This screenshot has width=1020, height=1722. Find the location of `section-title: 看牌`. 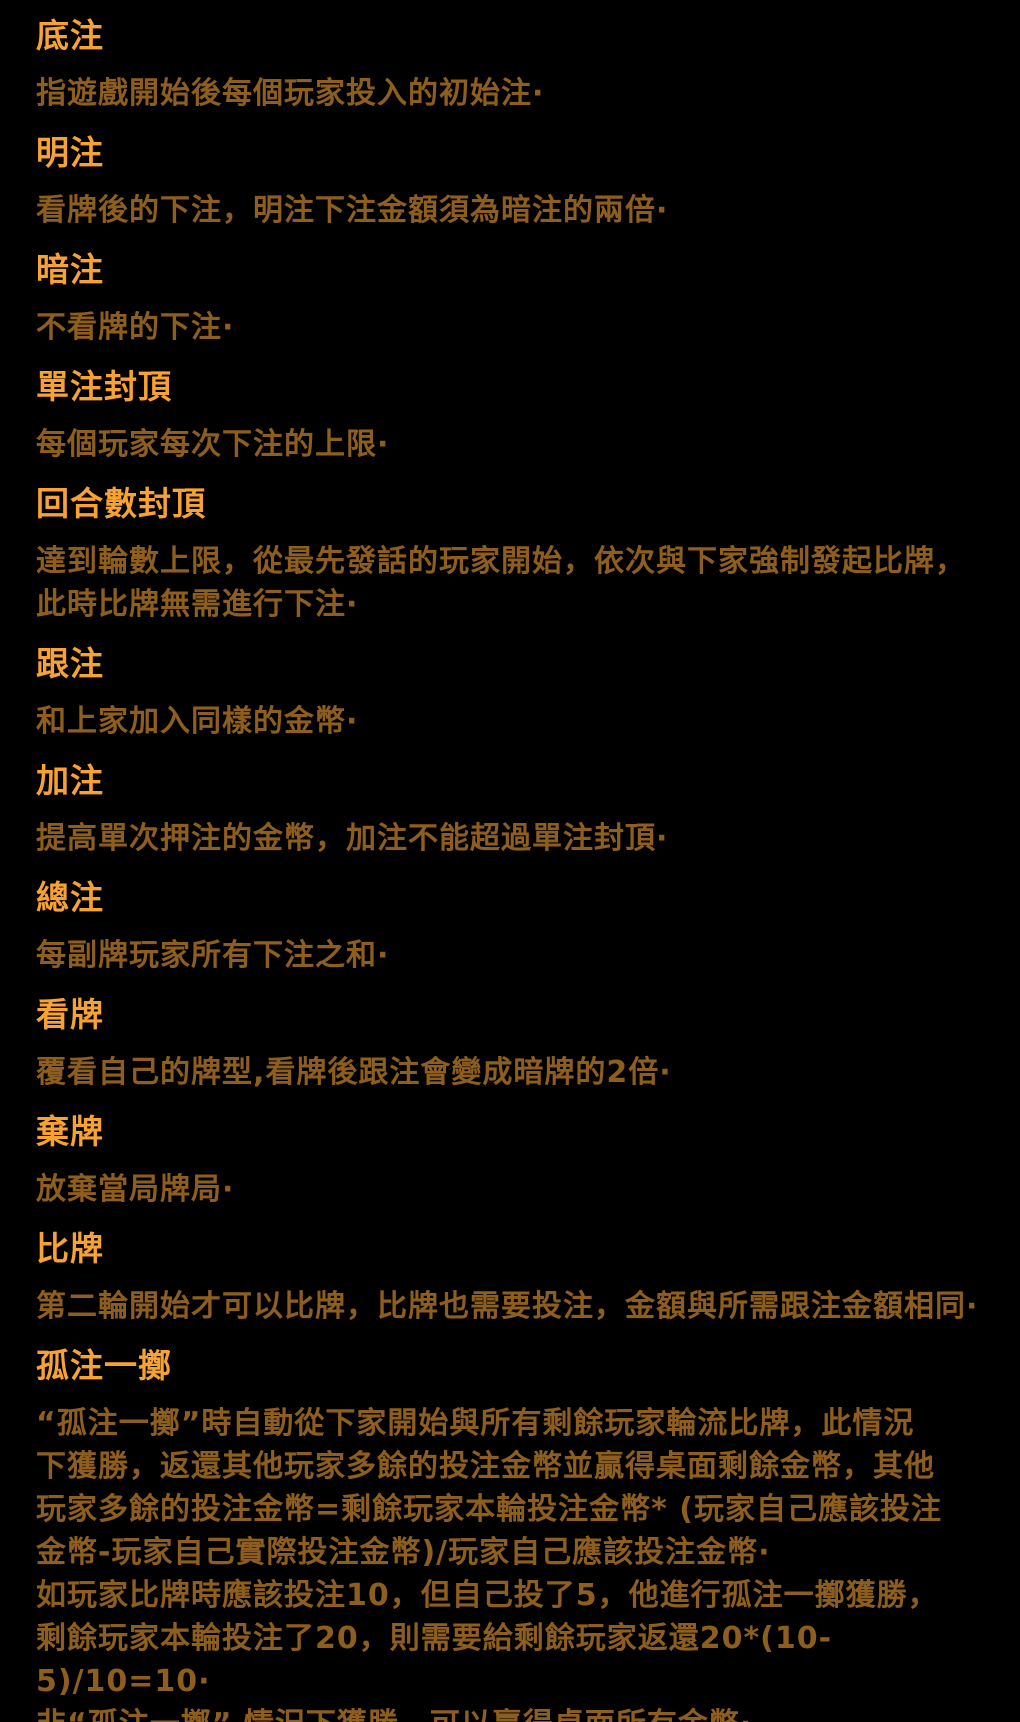

section-title: 看牌 is located at coordinates (70, 1014).